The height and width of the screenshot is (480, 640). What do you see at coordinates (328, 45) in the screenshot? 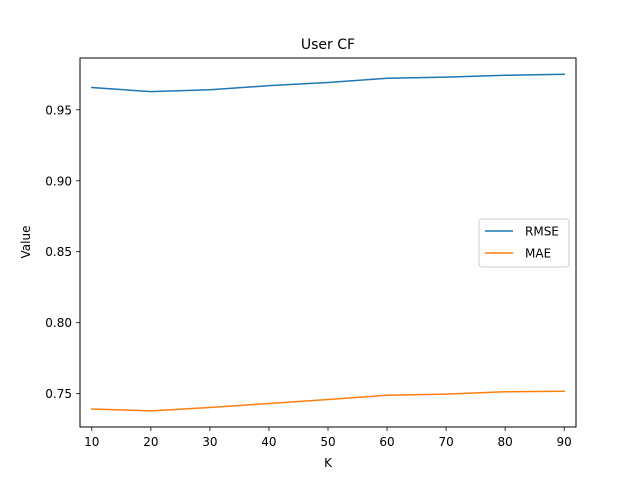
I see `chart-title: User CF` at bounding box center [328, 45].